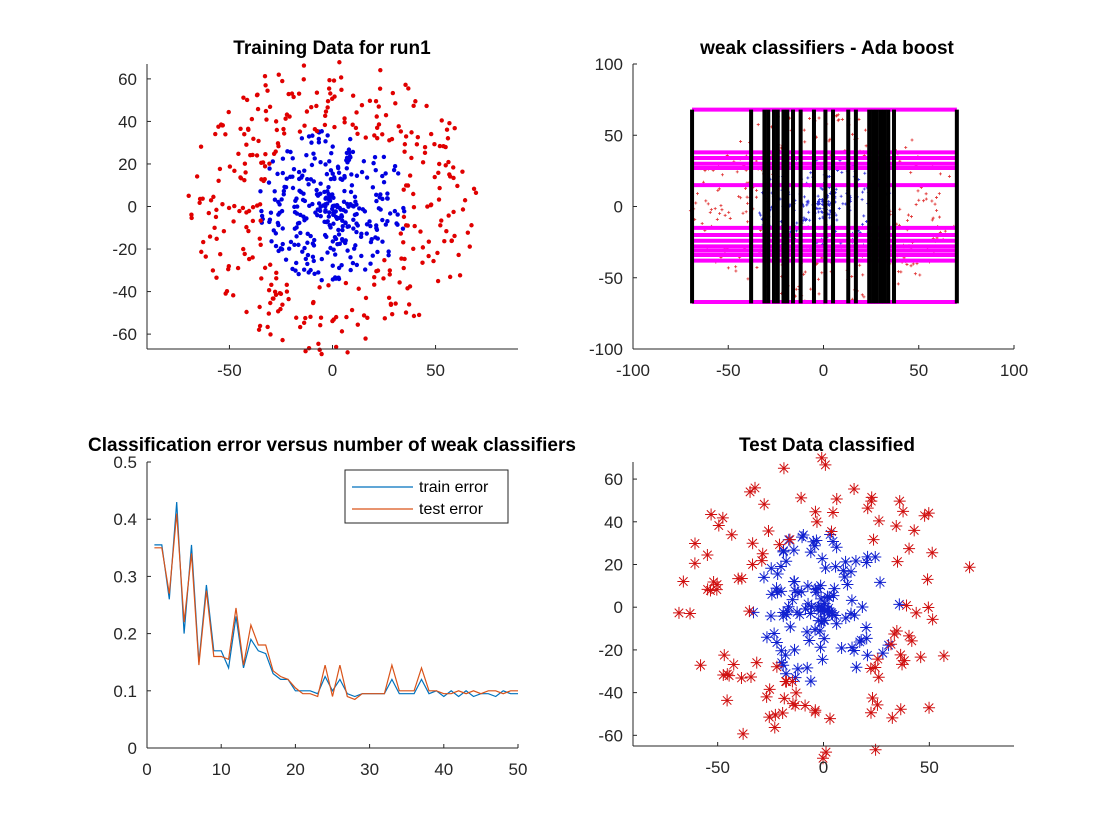  Describe the element at coordinates (451, 509) in the screenshot. I see `legend-test-label: test error` at that location.